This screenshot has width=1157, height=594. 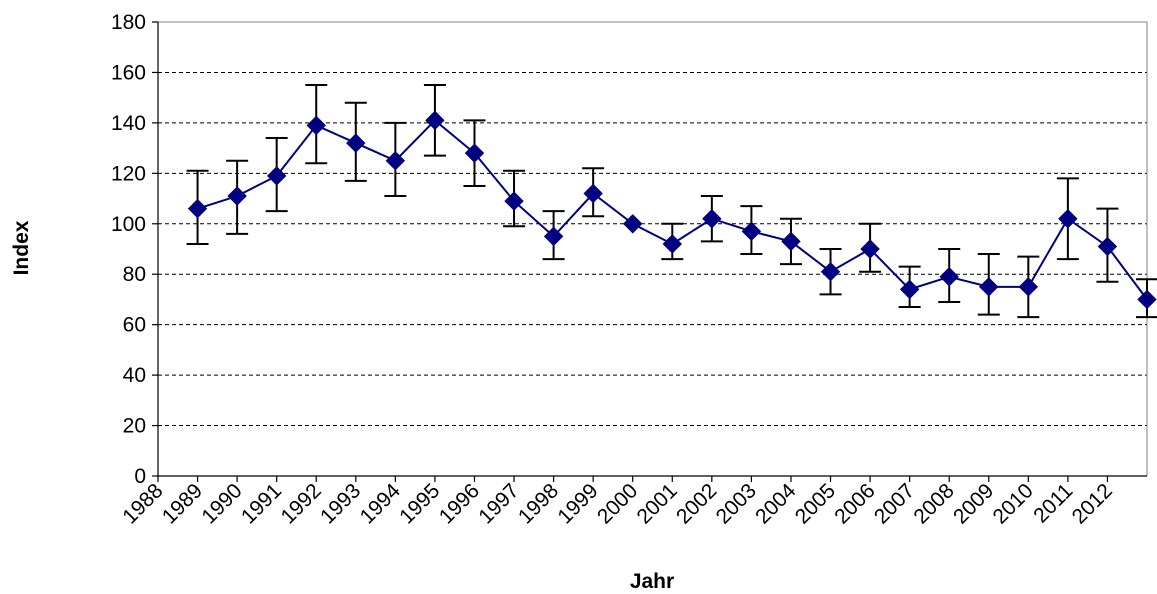 What do you see at coordinates (1092, 503) in the screenshot?
I see `x-tick-label: 2012` at bounding box center [1092, 503].